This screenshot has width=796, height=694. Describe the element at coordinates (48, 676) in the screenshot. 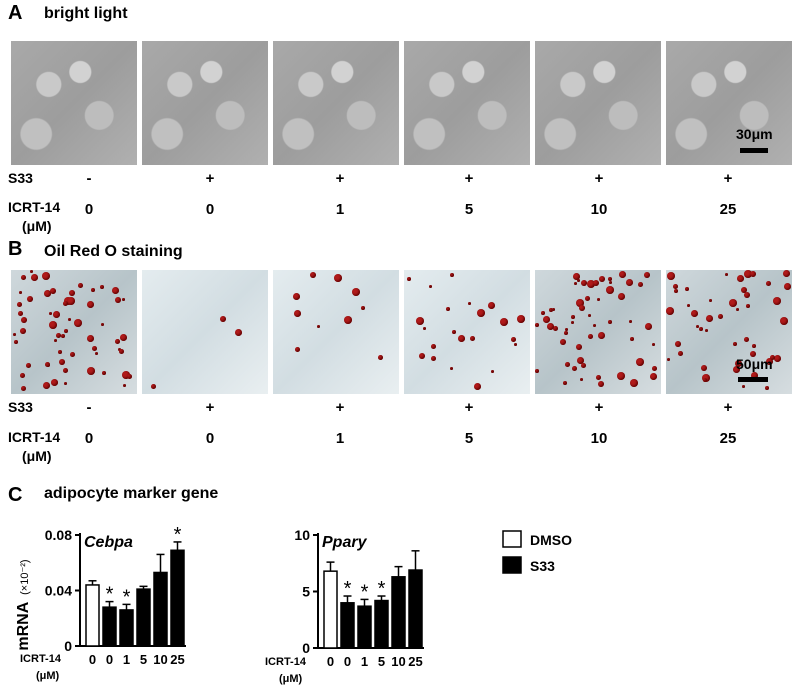

I see `x-unit-cebpa: (μM)` at that location.